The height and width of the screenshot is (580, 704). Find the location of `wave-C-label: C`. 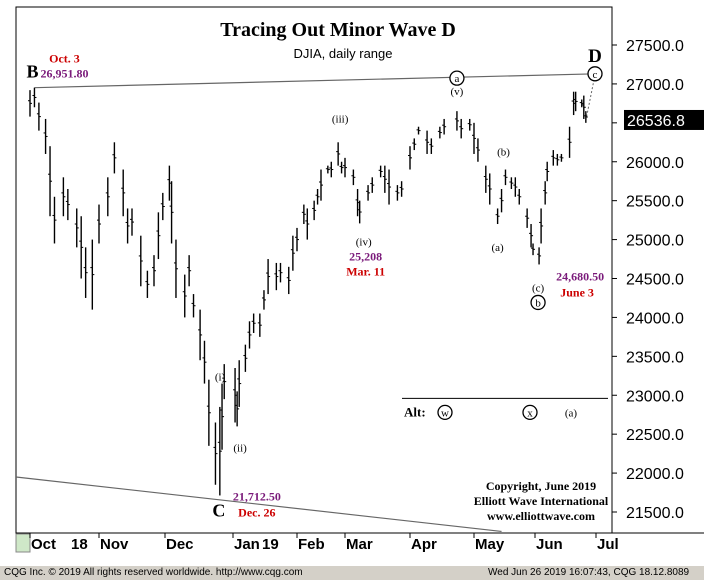

wave-C-label: C is located at coordinates (218, 510).